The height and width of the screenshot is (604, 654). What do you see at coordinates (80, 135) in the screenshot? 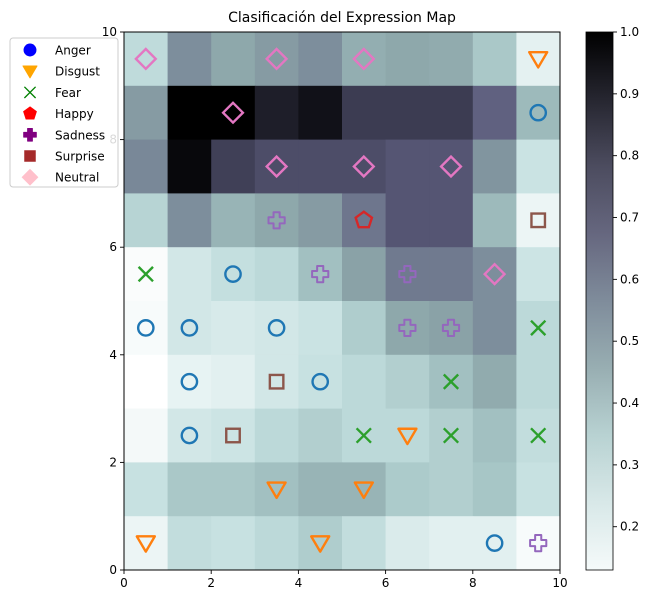
I see `legend-label: Sadness` at bounding box center [80, 135].